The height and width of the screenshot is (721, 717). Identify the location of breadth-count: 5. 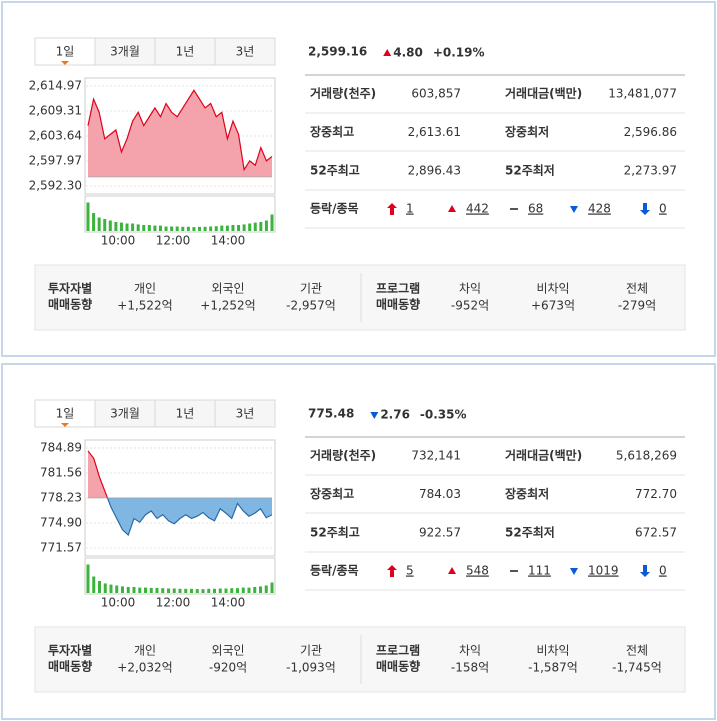
(410, 571).